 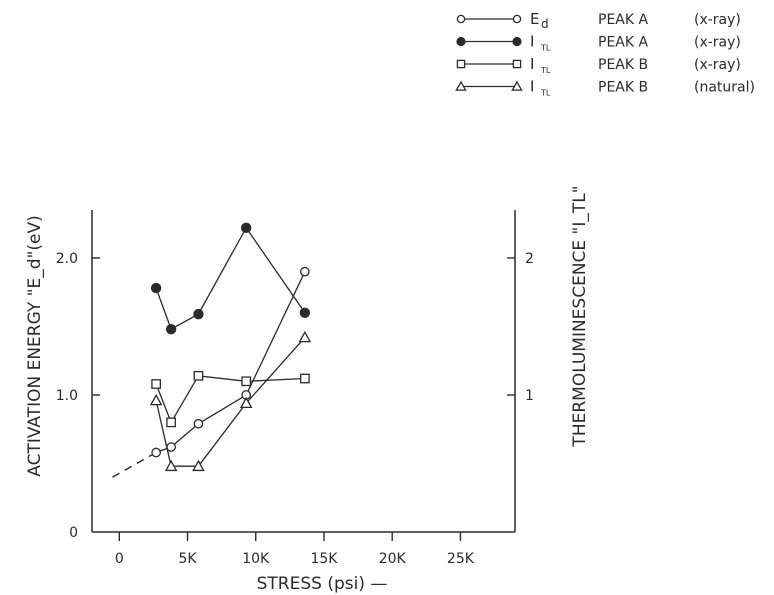 I want to click on y-right-tick-label: 1, so click(x=529, y=396).